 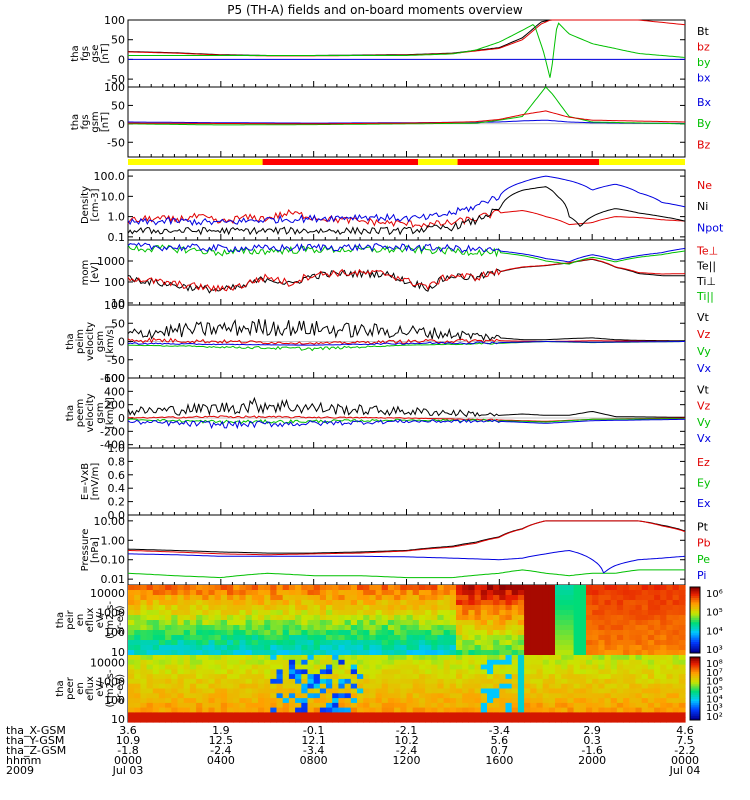 What do you see at coordinates (117, 461) in the screenshot?
I see `y-tick-label: 0.8` at bounding box center [117, 461].